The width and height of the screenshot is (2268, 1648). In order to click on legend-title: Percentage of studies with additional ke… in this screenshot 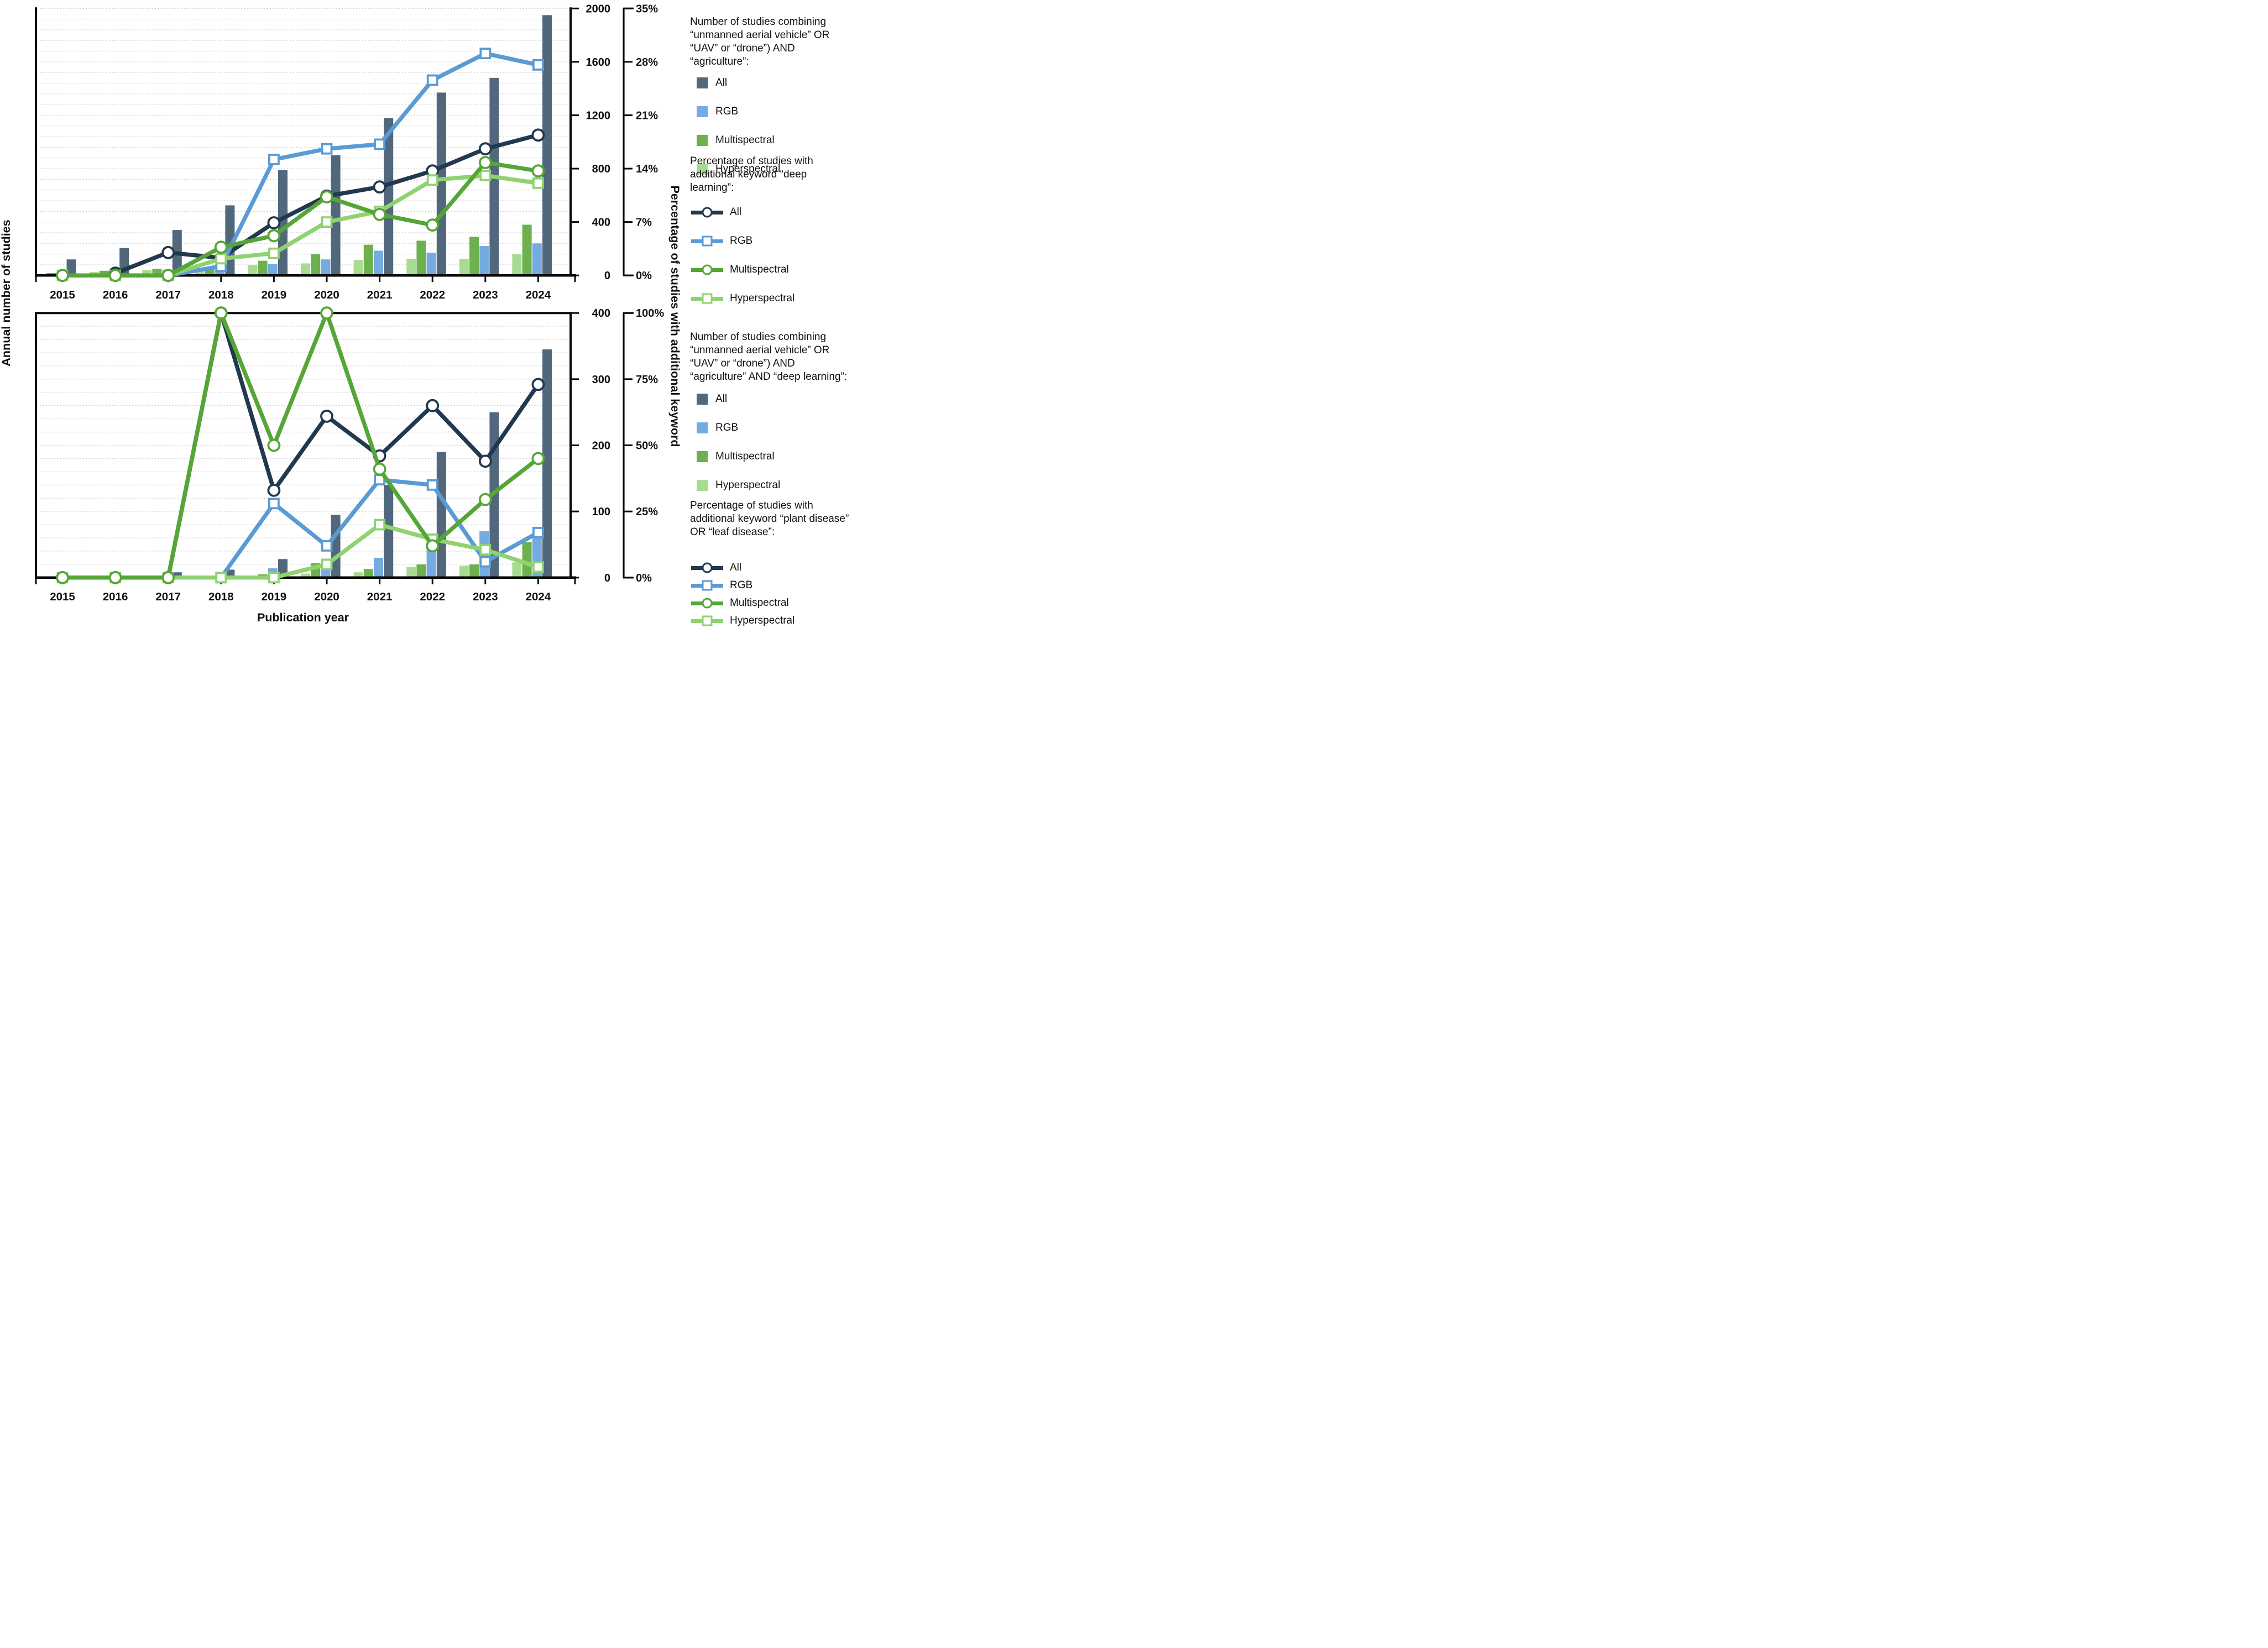, I will do `click(778, 175)`.